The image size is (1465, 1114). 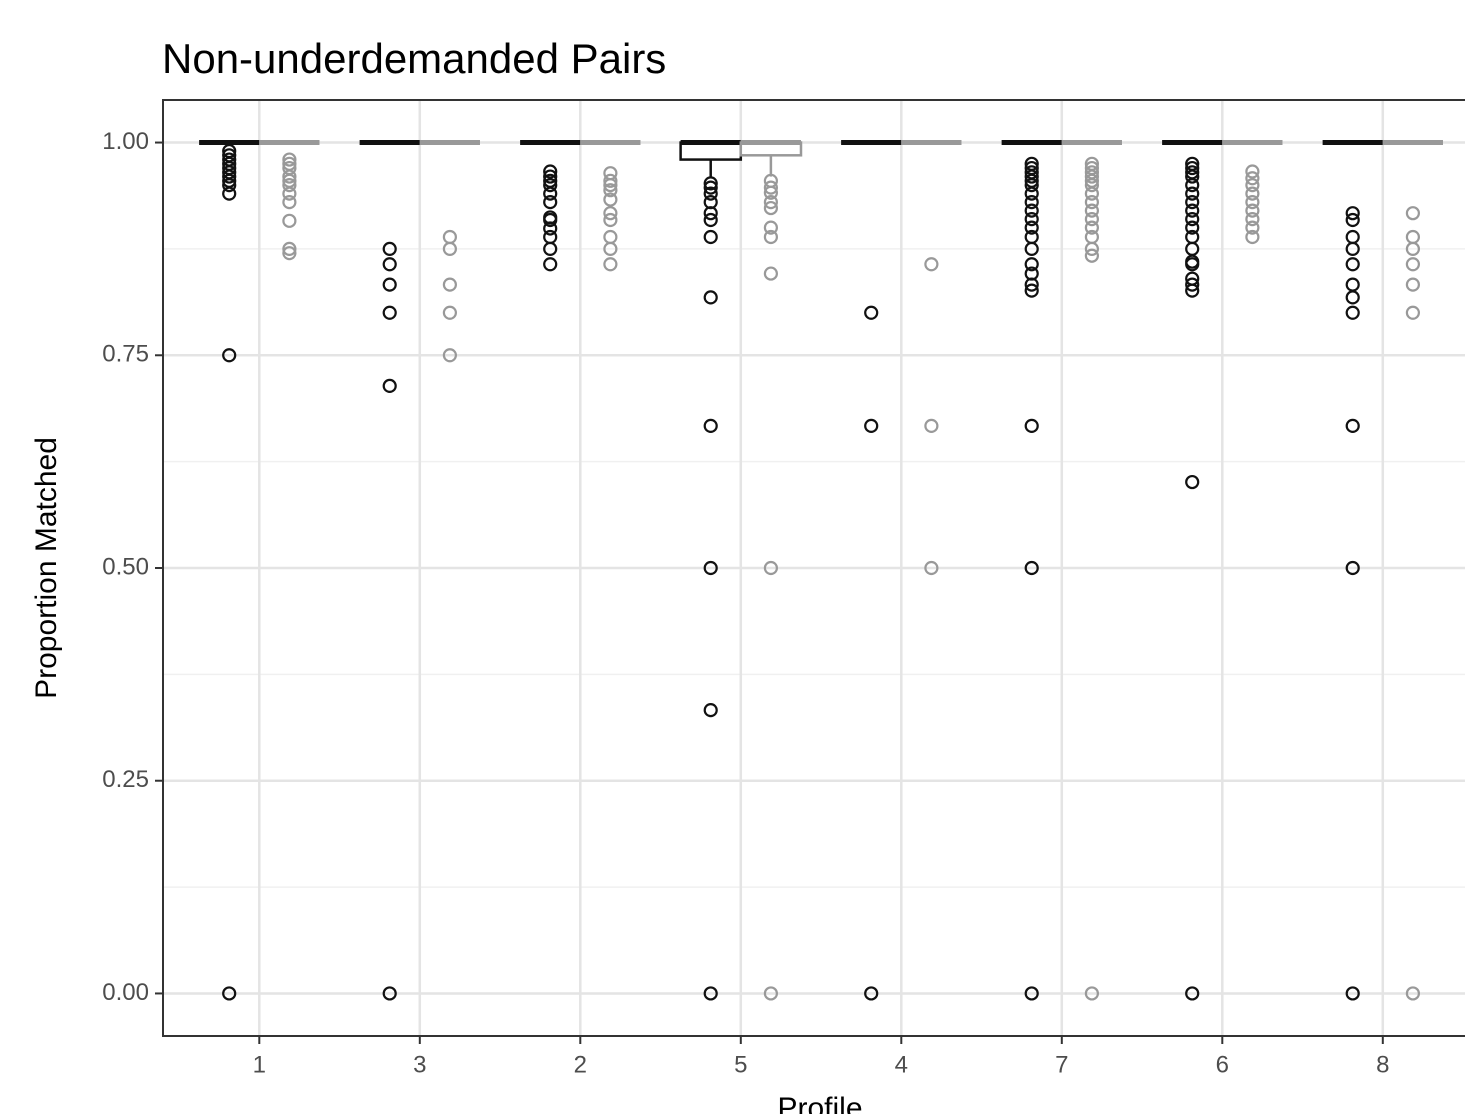 What do you see at coordinates (125, 992) in the screenshot?
I see `y-tick-label: 0.00` at bounding box center [125, 992].